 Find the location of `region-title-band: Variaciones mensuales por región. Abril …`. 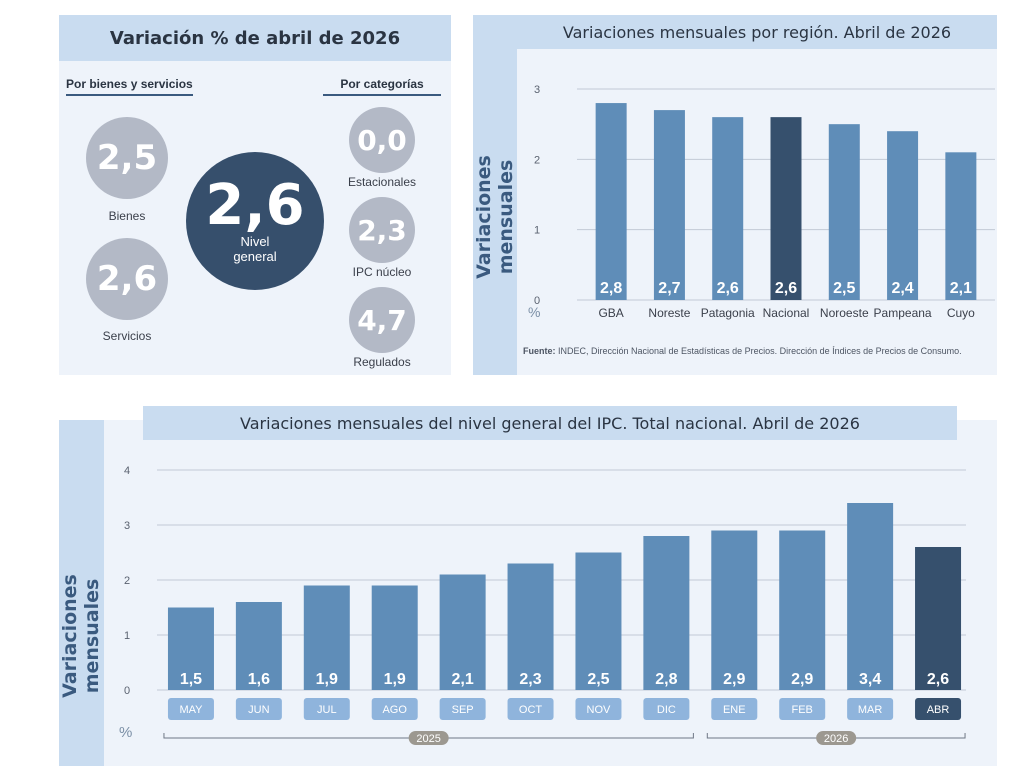

region-title-band: Variaciones mensuales por región. Abril … is located at coordinates (757, 32).